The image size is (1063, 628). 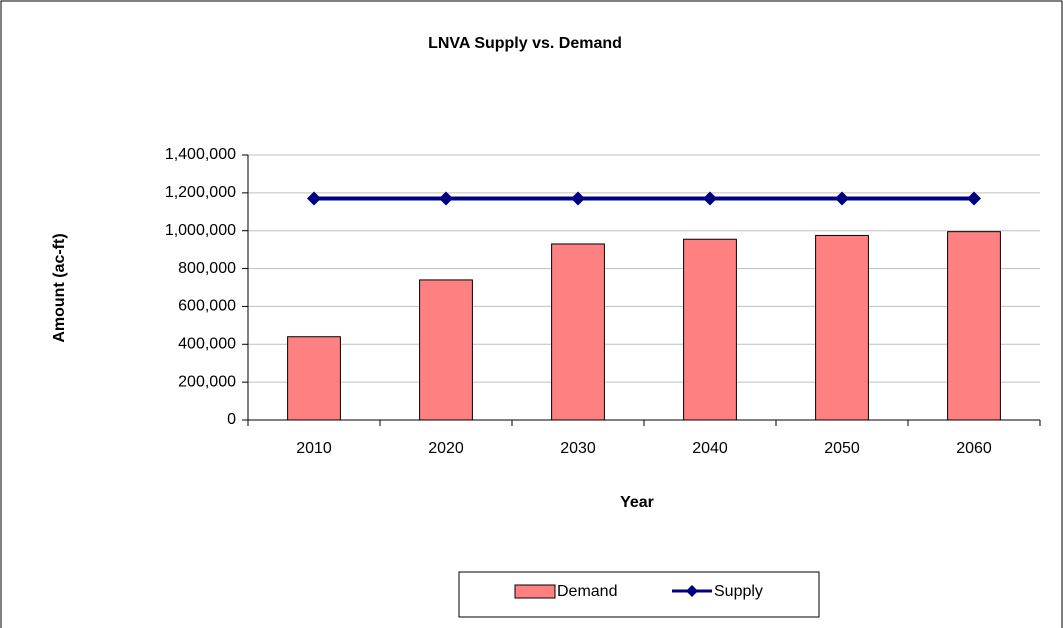 What do you see at coordinates (231, 419) in the screenshot?
I see `y-tick-label: 0` at bounding box center [231, 419].